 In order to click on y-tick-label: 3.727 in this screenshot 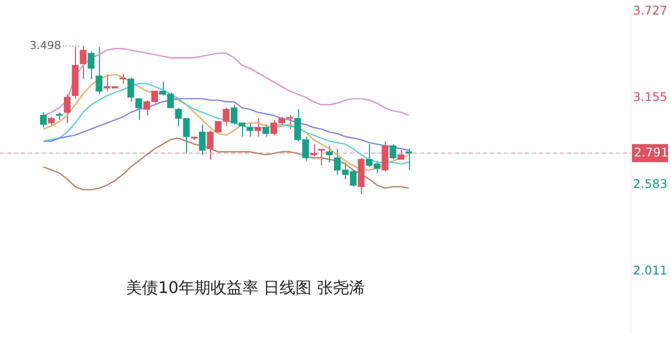, I will do `click(650, 10)`.